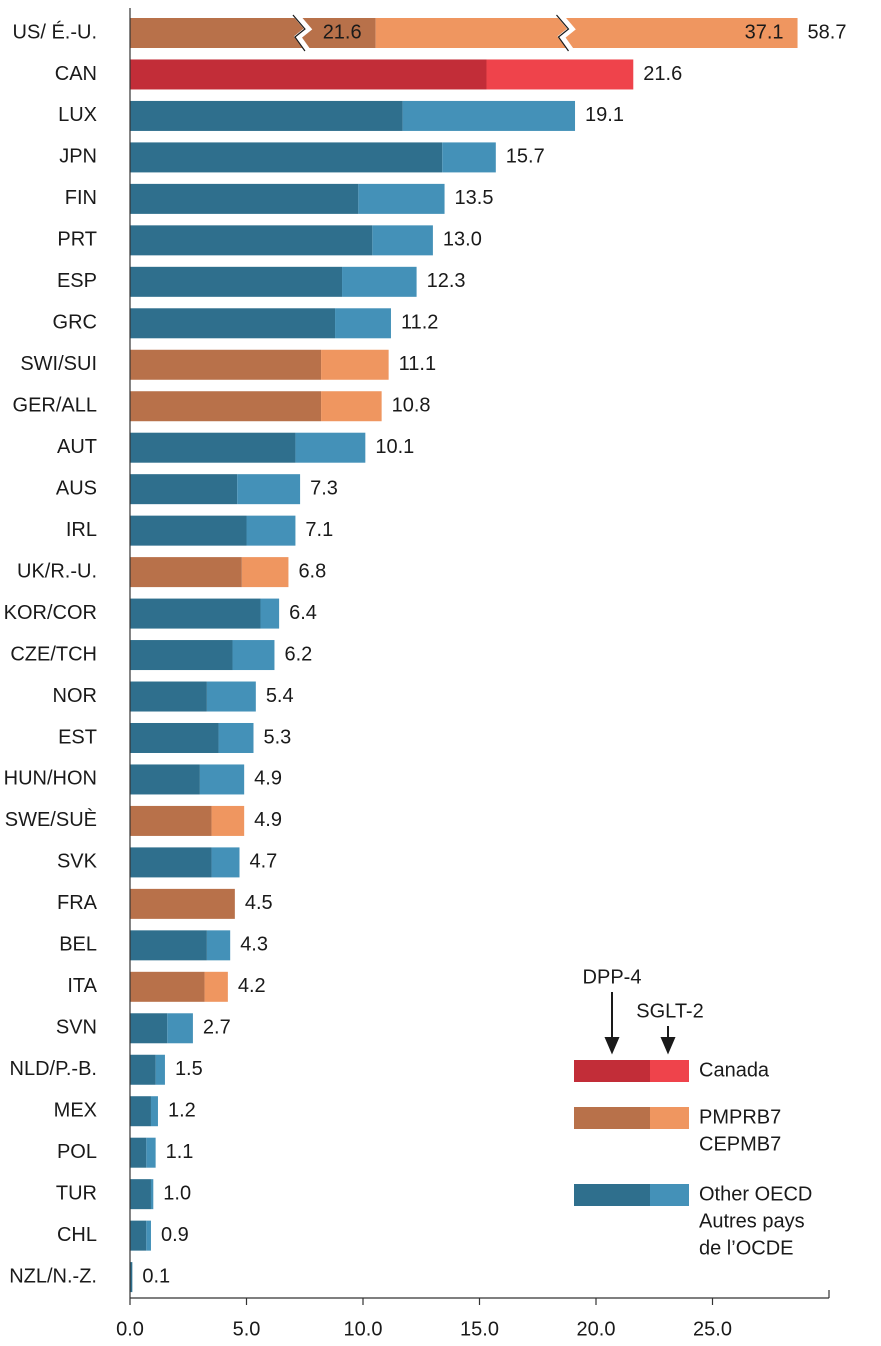  What do you see at coordinates (446, 281) in the screenshot?
I see `total-label: 12.3` at bounding box center [446, 281].